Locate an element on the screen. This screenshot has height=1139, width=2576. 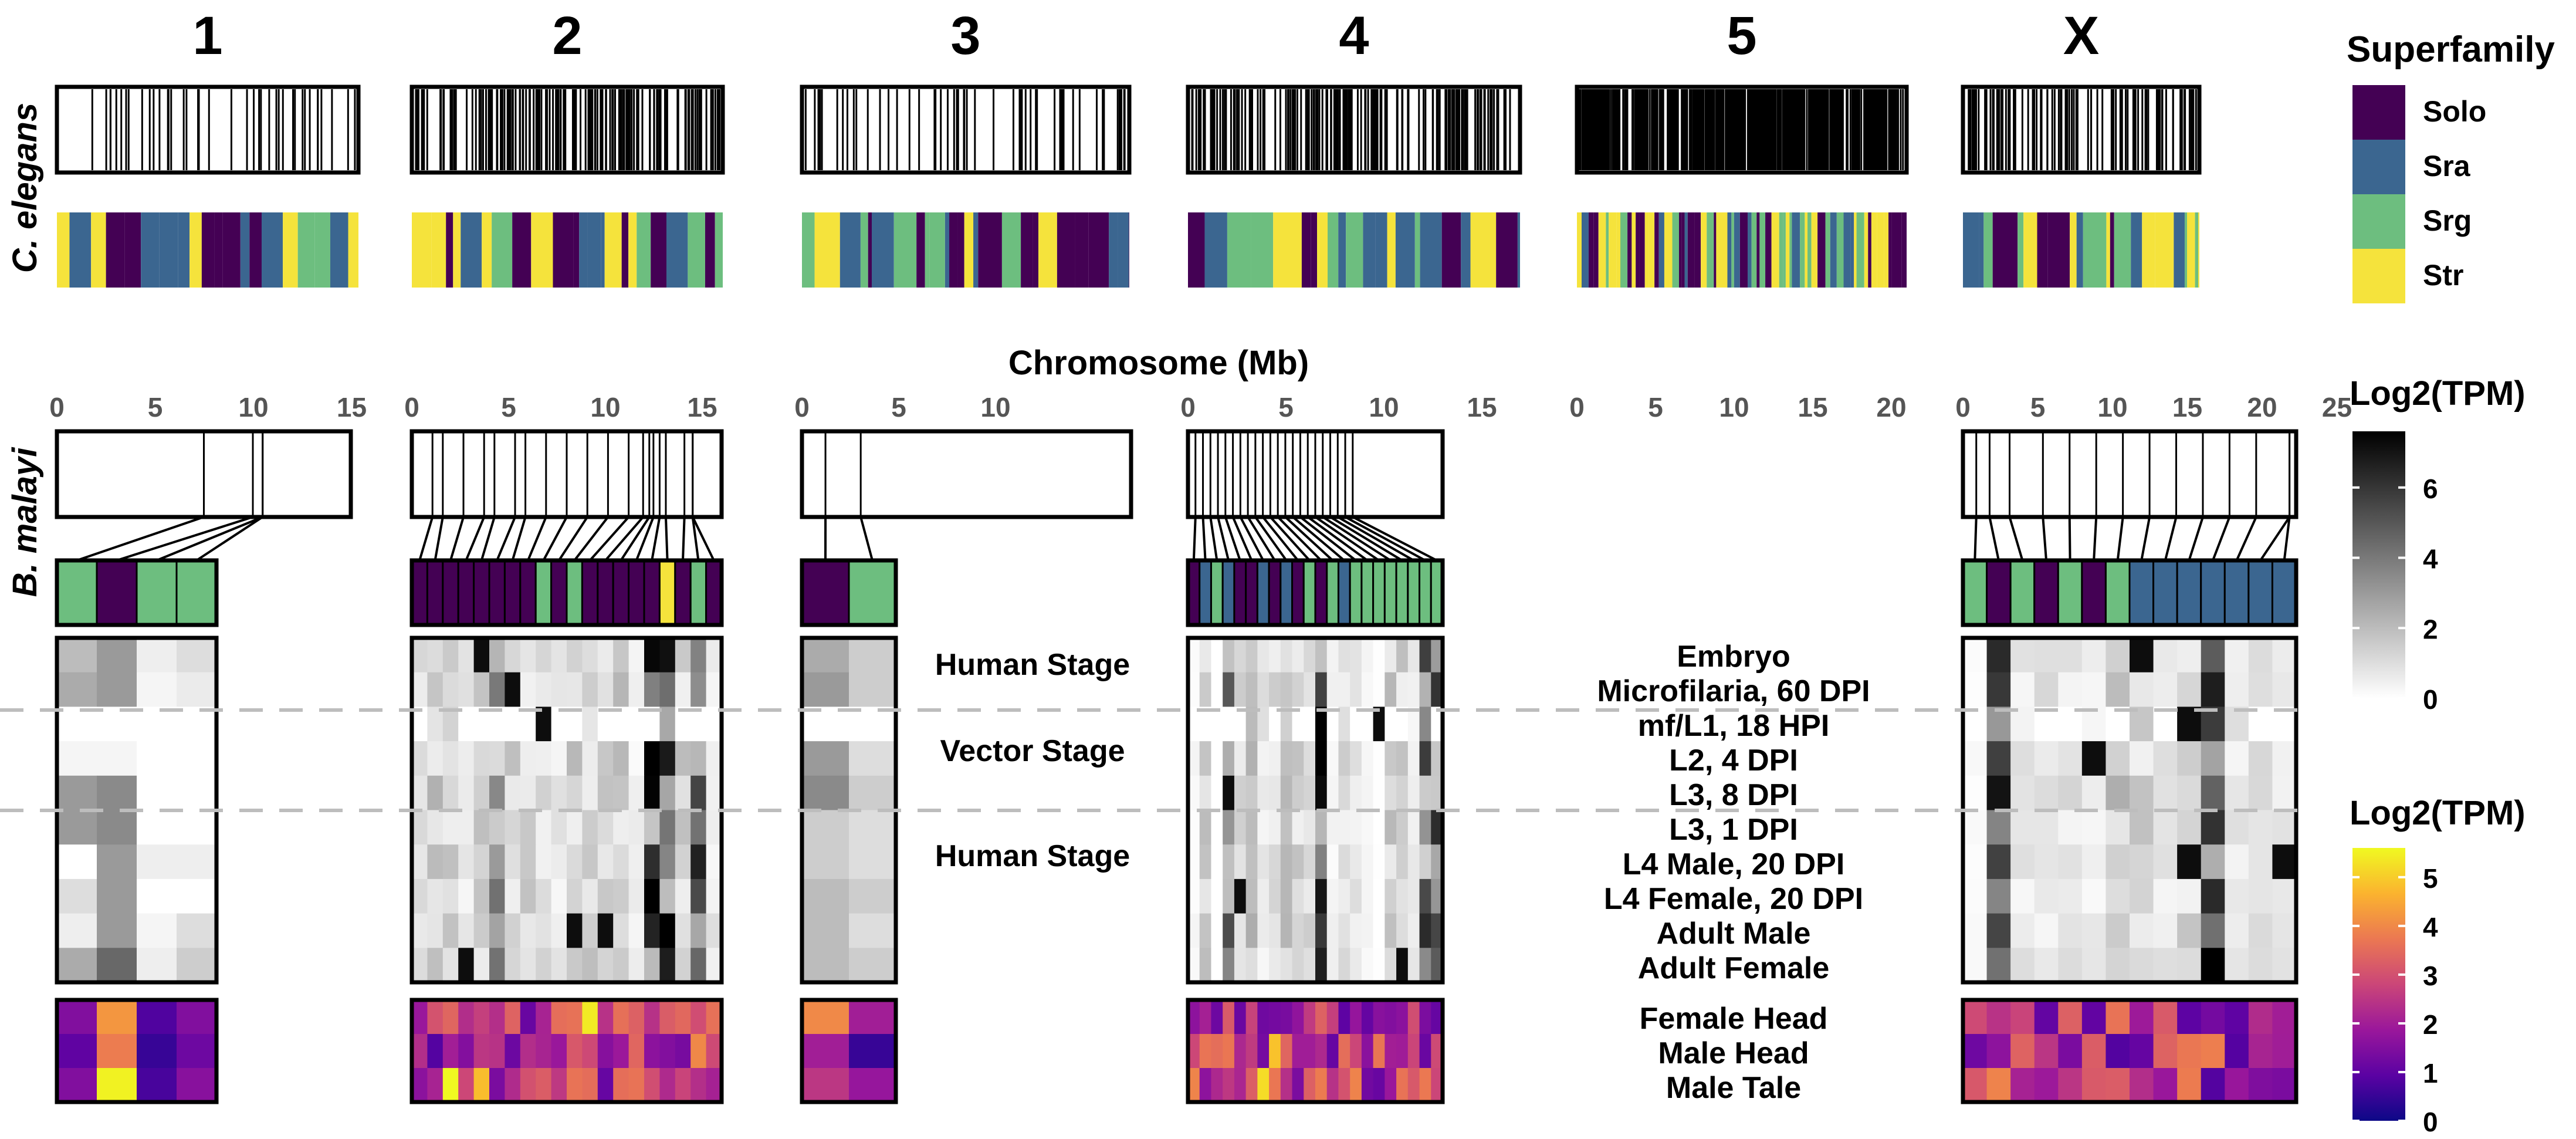
species-label-bmalayi: B. malayi is located at coordinates (25, 522).